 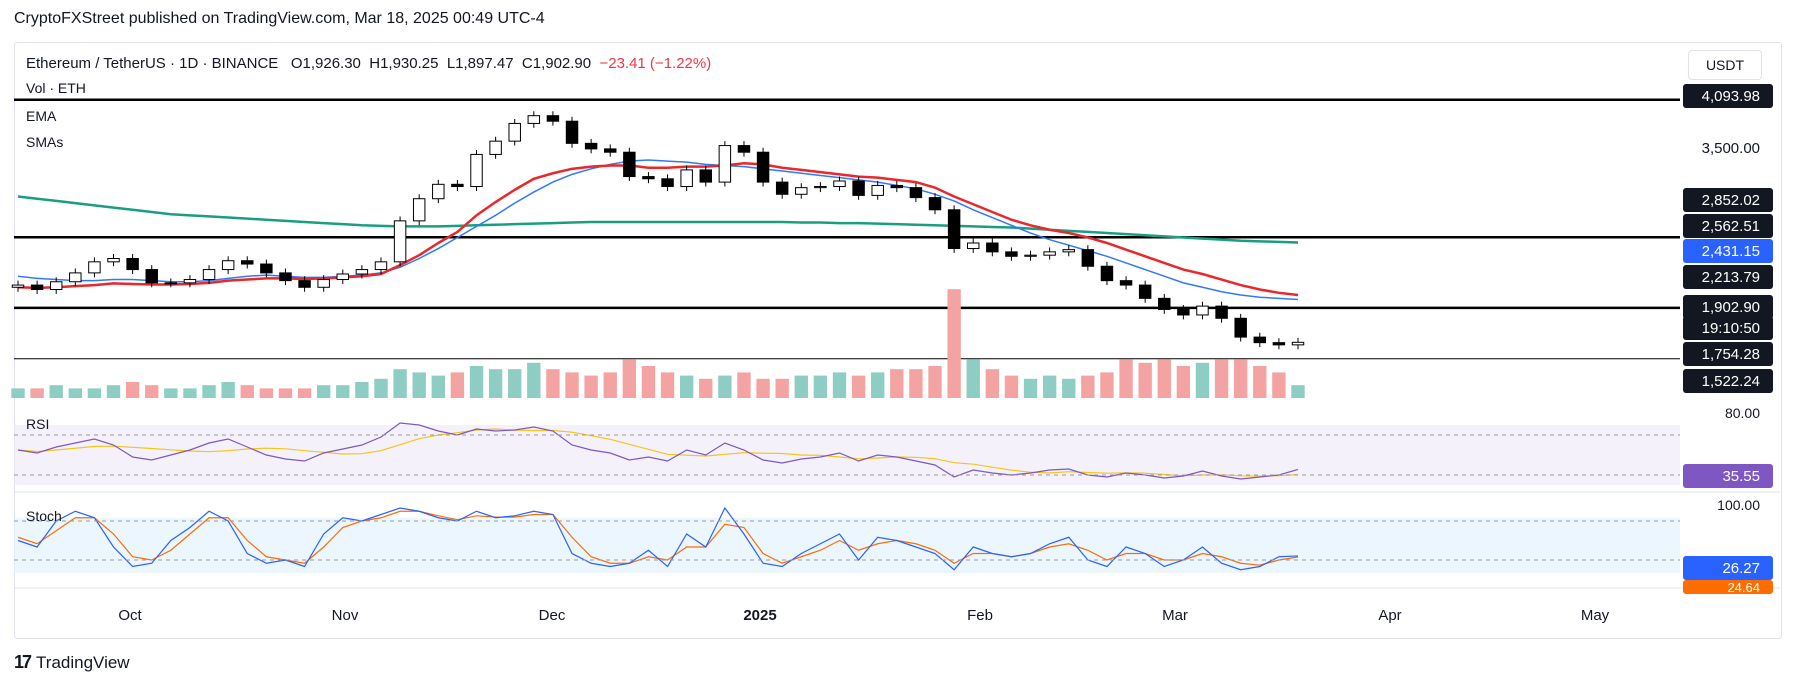 I want to click on stoch-d-label: 24.64, so click(x=1743, y=587).